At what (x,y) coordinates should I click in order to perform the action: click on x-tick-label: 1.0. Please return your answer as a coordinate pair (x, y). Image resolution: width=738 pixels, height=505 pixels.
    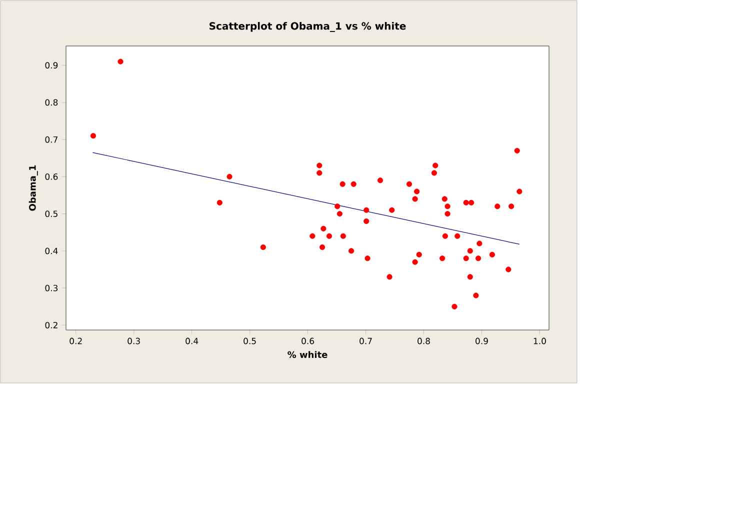
    Looking at the image, I should click on (540, 341).